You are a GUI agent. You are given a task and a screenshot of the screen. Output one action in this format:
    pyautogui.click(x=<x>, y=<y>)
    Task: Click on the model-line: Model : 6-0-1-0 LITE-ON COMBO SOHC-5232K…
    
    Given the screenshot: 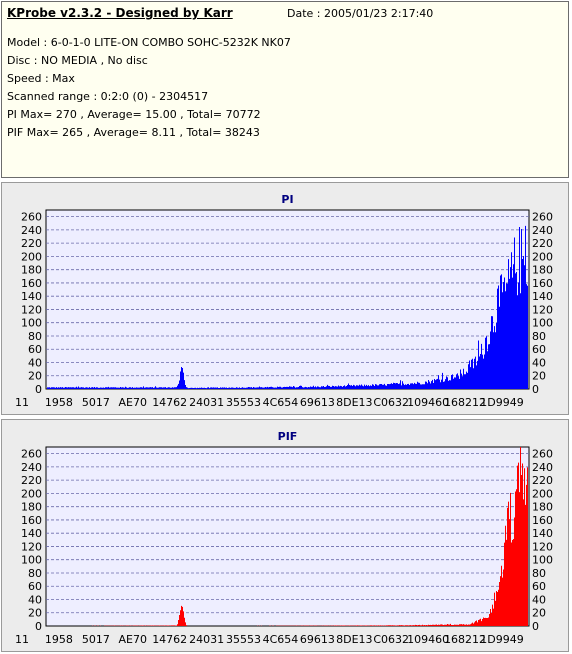 What is the action you would take?
    pyautogui.click(x=149, y=42)
    